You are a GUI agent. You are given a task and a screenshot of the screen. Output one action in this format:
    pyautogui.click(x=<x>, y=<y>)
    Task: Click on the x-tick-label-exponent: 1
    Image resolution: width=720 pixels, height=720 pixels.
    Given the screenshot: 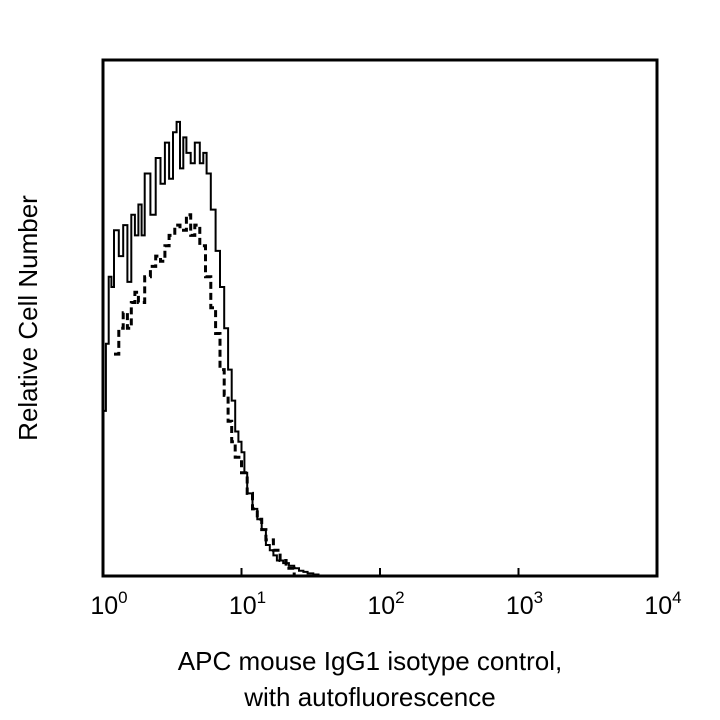 What is the action you would take?
    pyautogui.click(x=261, y=597)
    